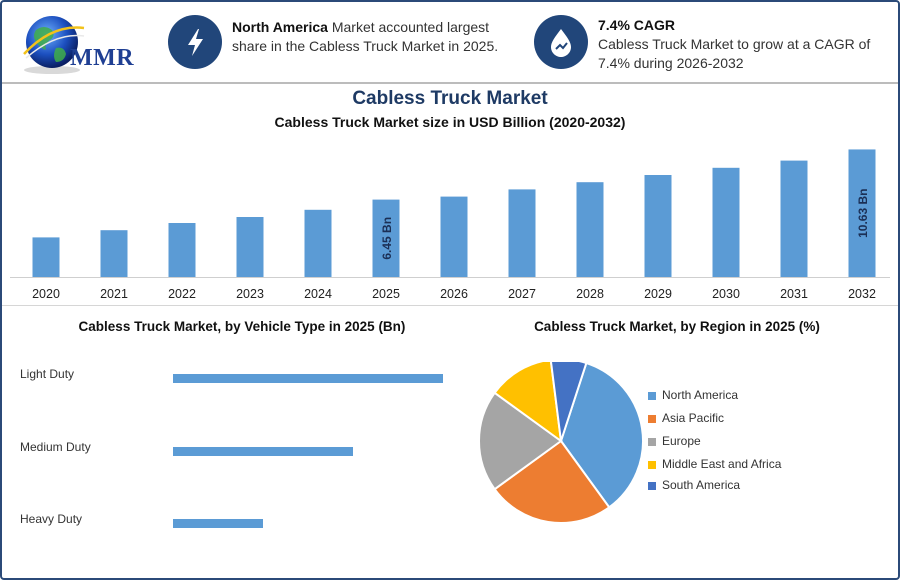  What do you see at coordinates (386, 294) in the screenshot?
I see `x-tick-label: 2025` at bounding box center [386, 294].